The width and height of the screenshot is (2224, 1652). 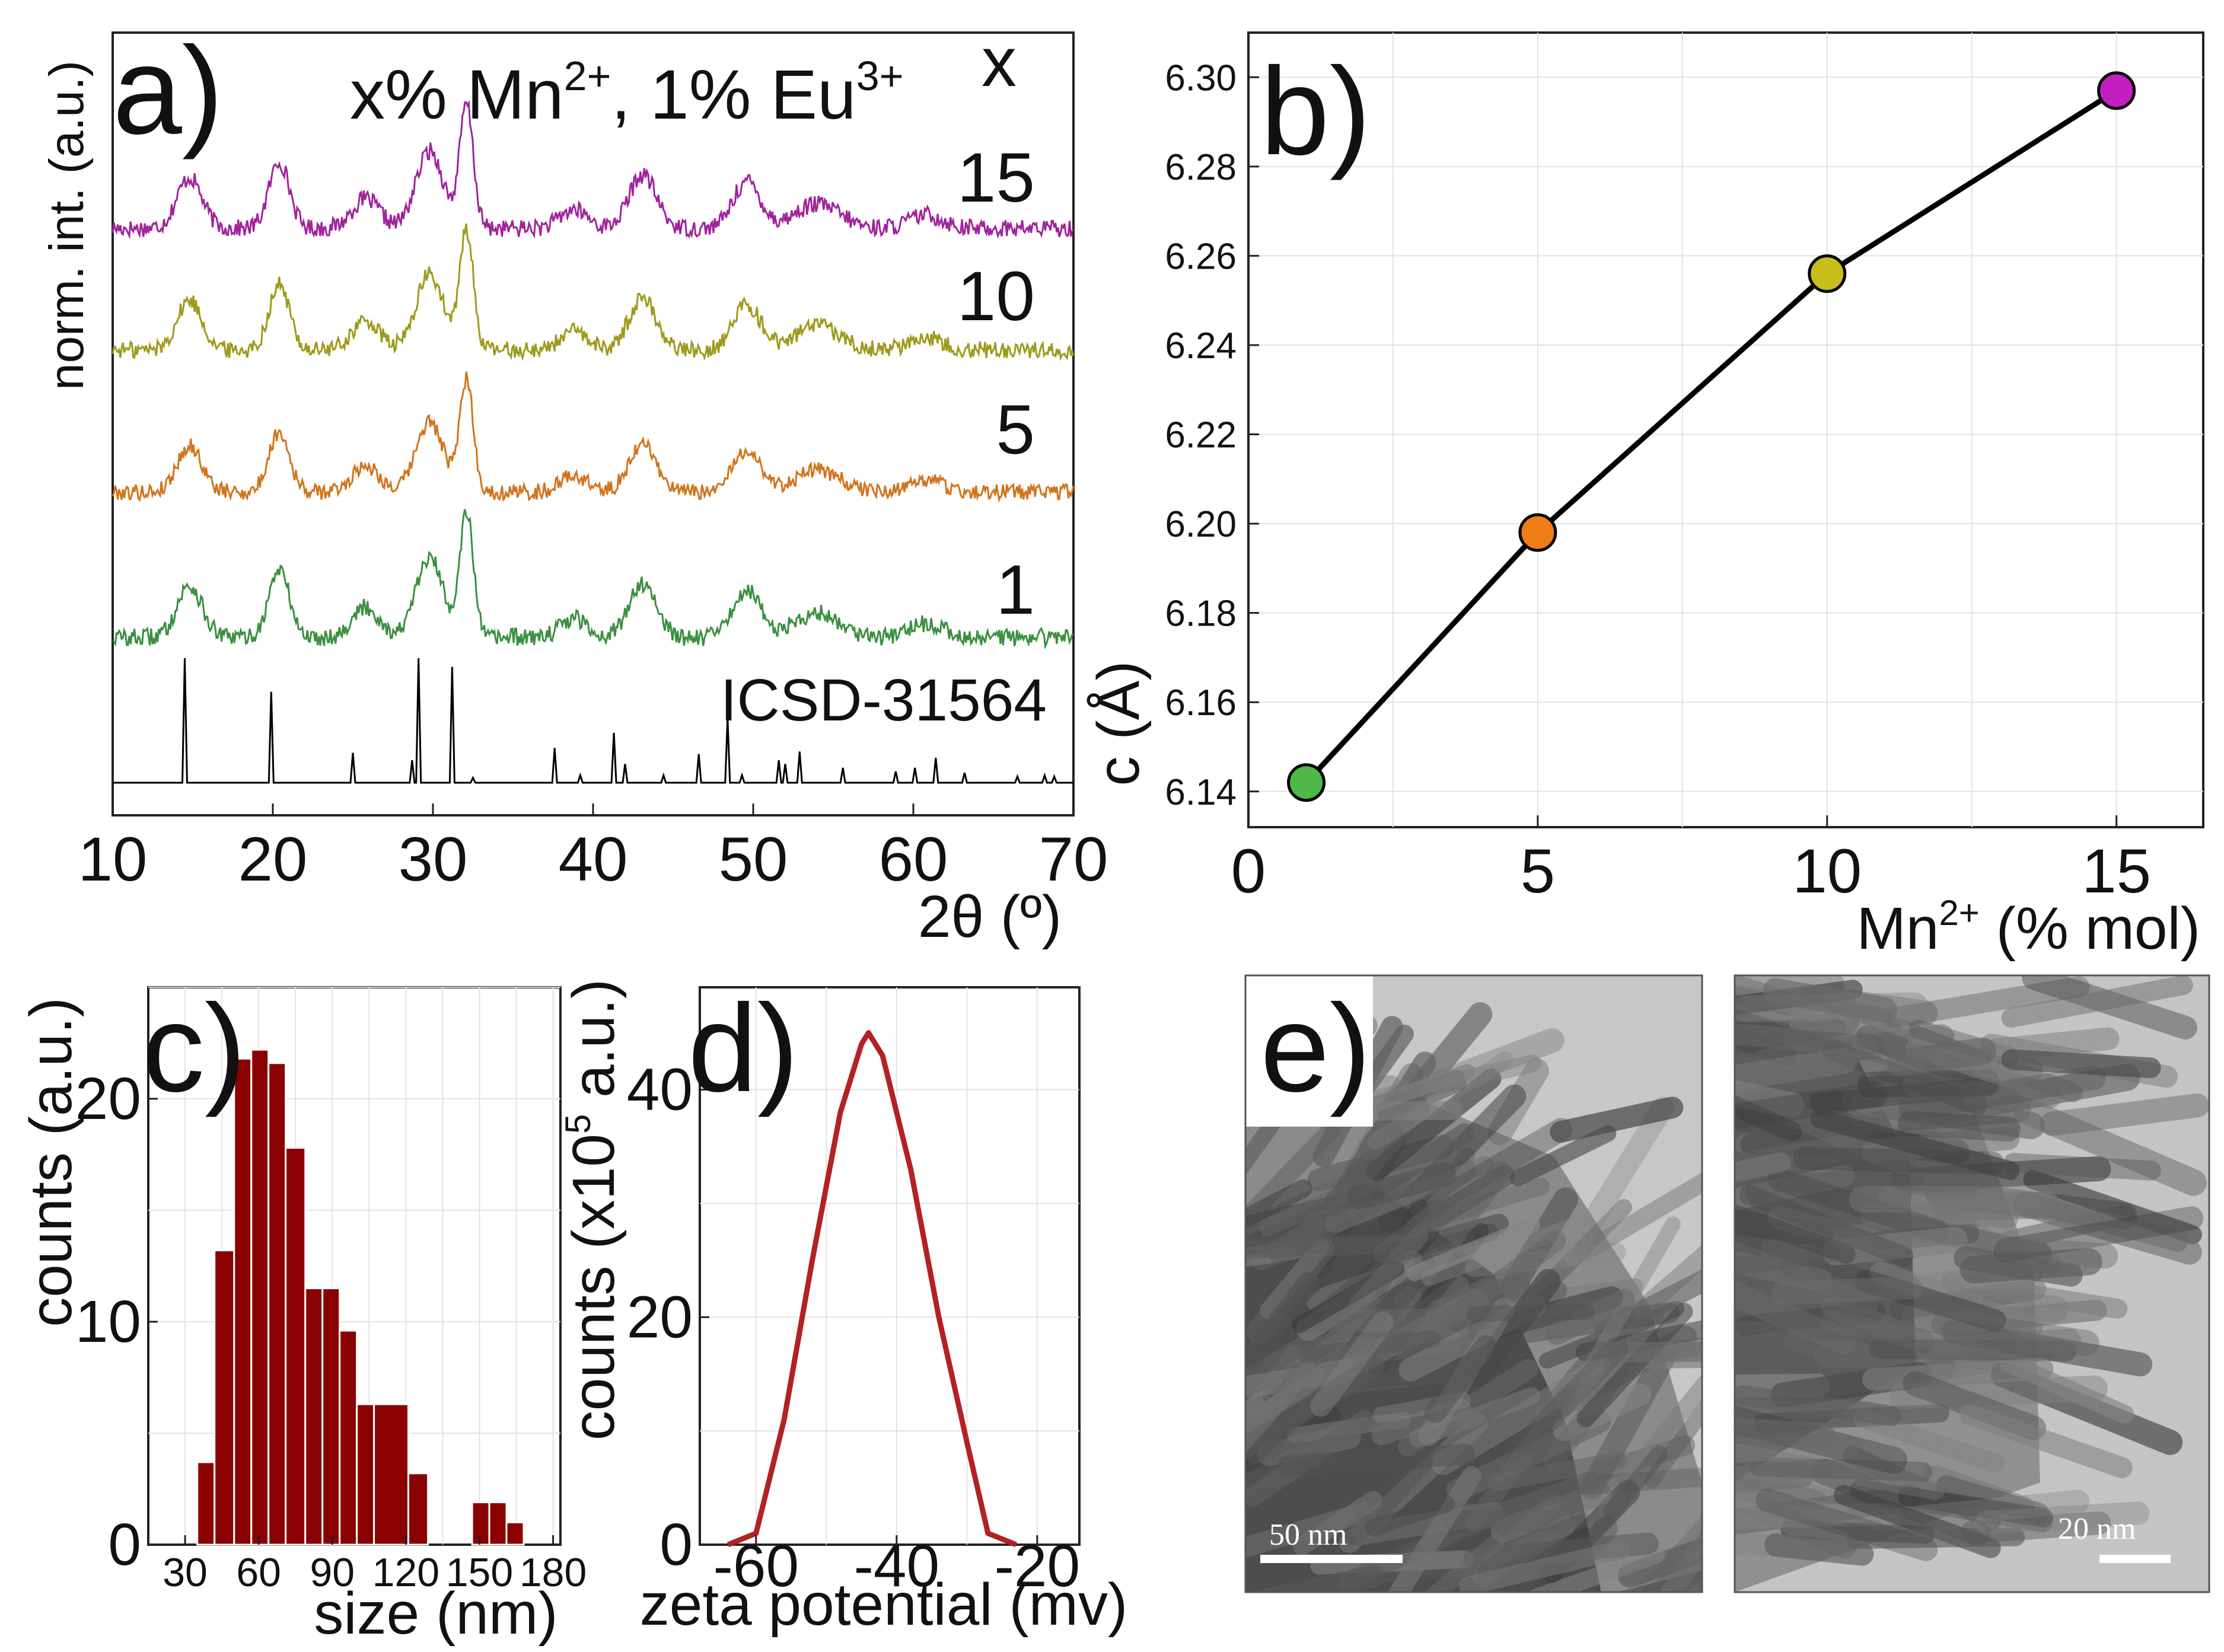 What do you see at coordinates (996, 296) in the screenshot?
I see `series-label-10: 10` at bounding box center [996, 296].